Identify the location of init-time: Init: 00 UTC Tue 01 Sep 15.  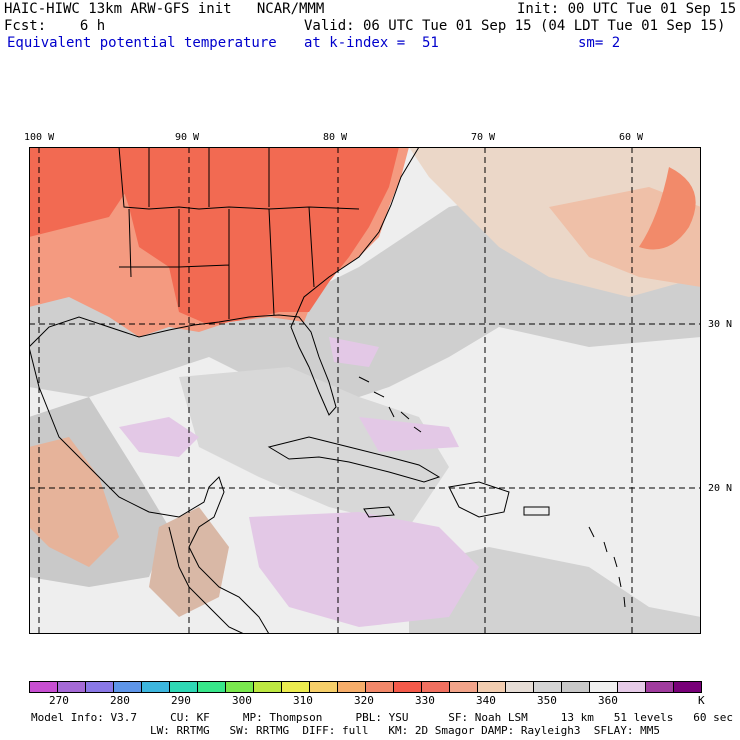
(627, 9).